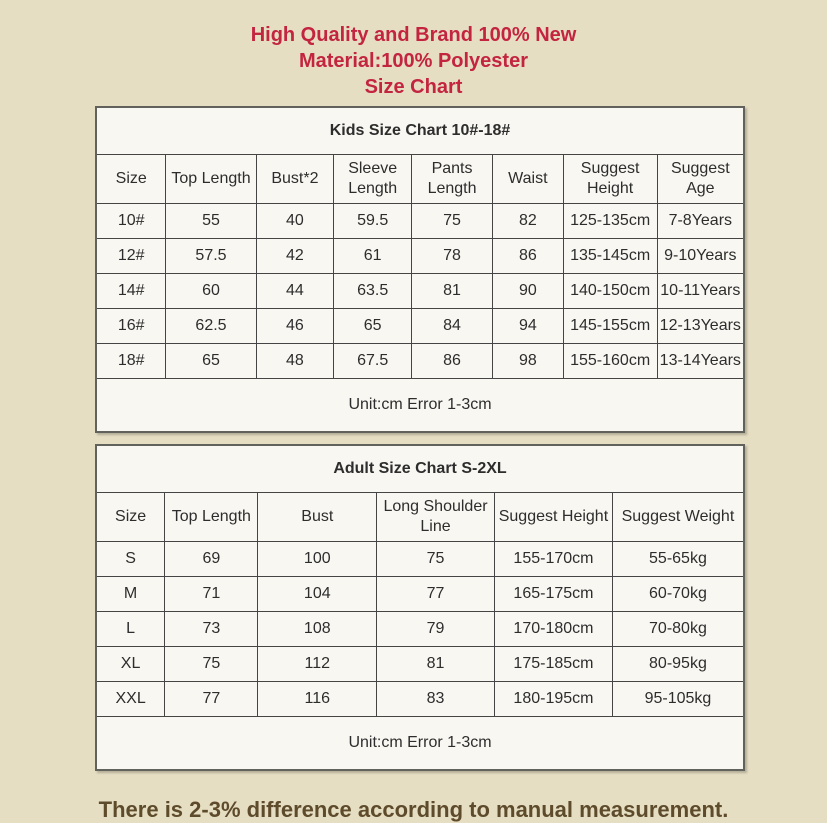 The image size is (827, 823). I want to click on data-cell: 155-170cm, so click(553, 559).